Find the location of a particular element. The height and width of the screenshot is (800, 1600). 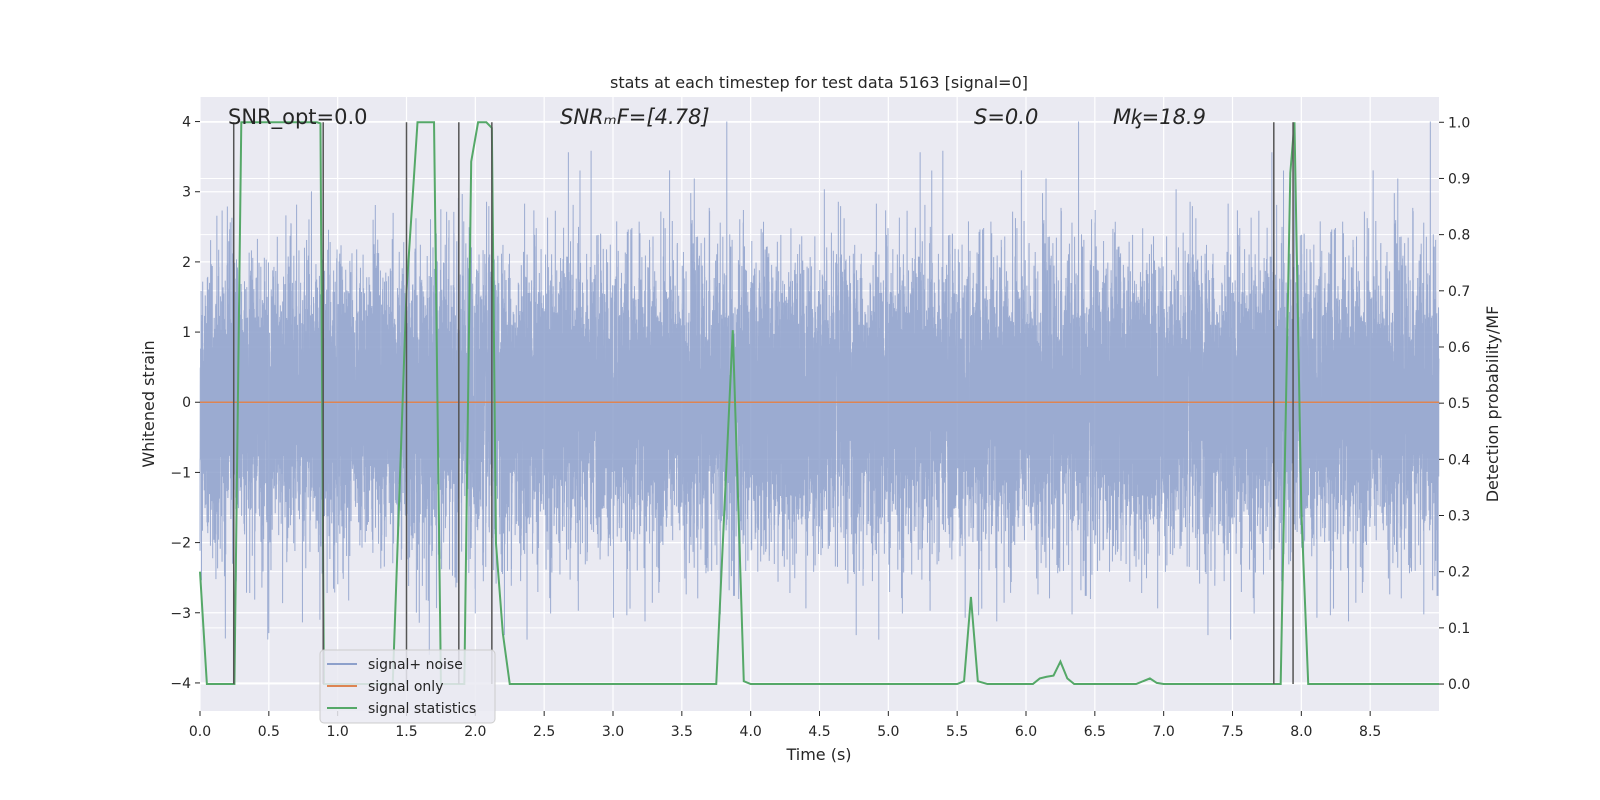

y-tick-label-5: 1 is located at coordinates (186, 333).